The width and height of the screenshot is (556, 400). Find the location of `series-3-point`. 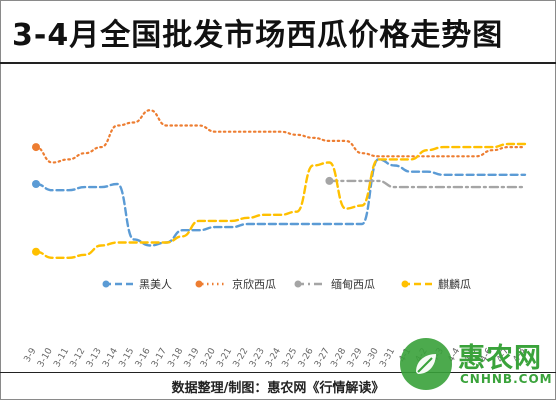

series-3-point is located at coordinates (36, 251).